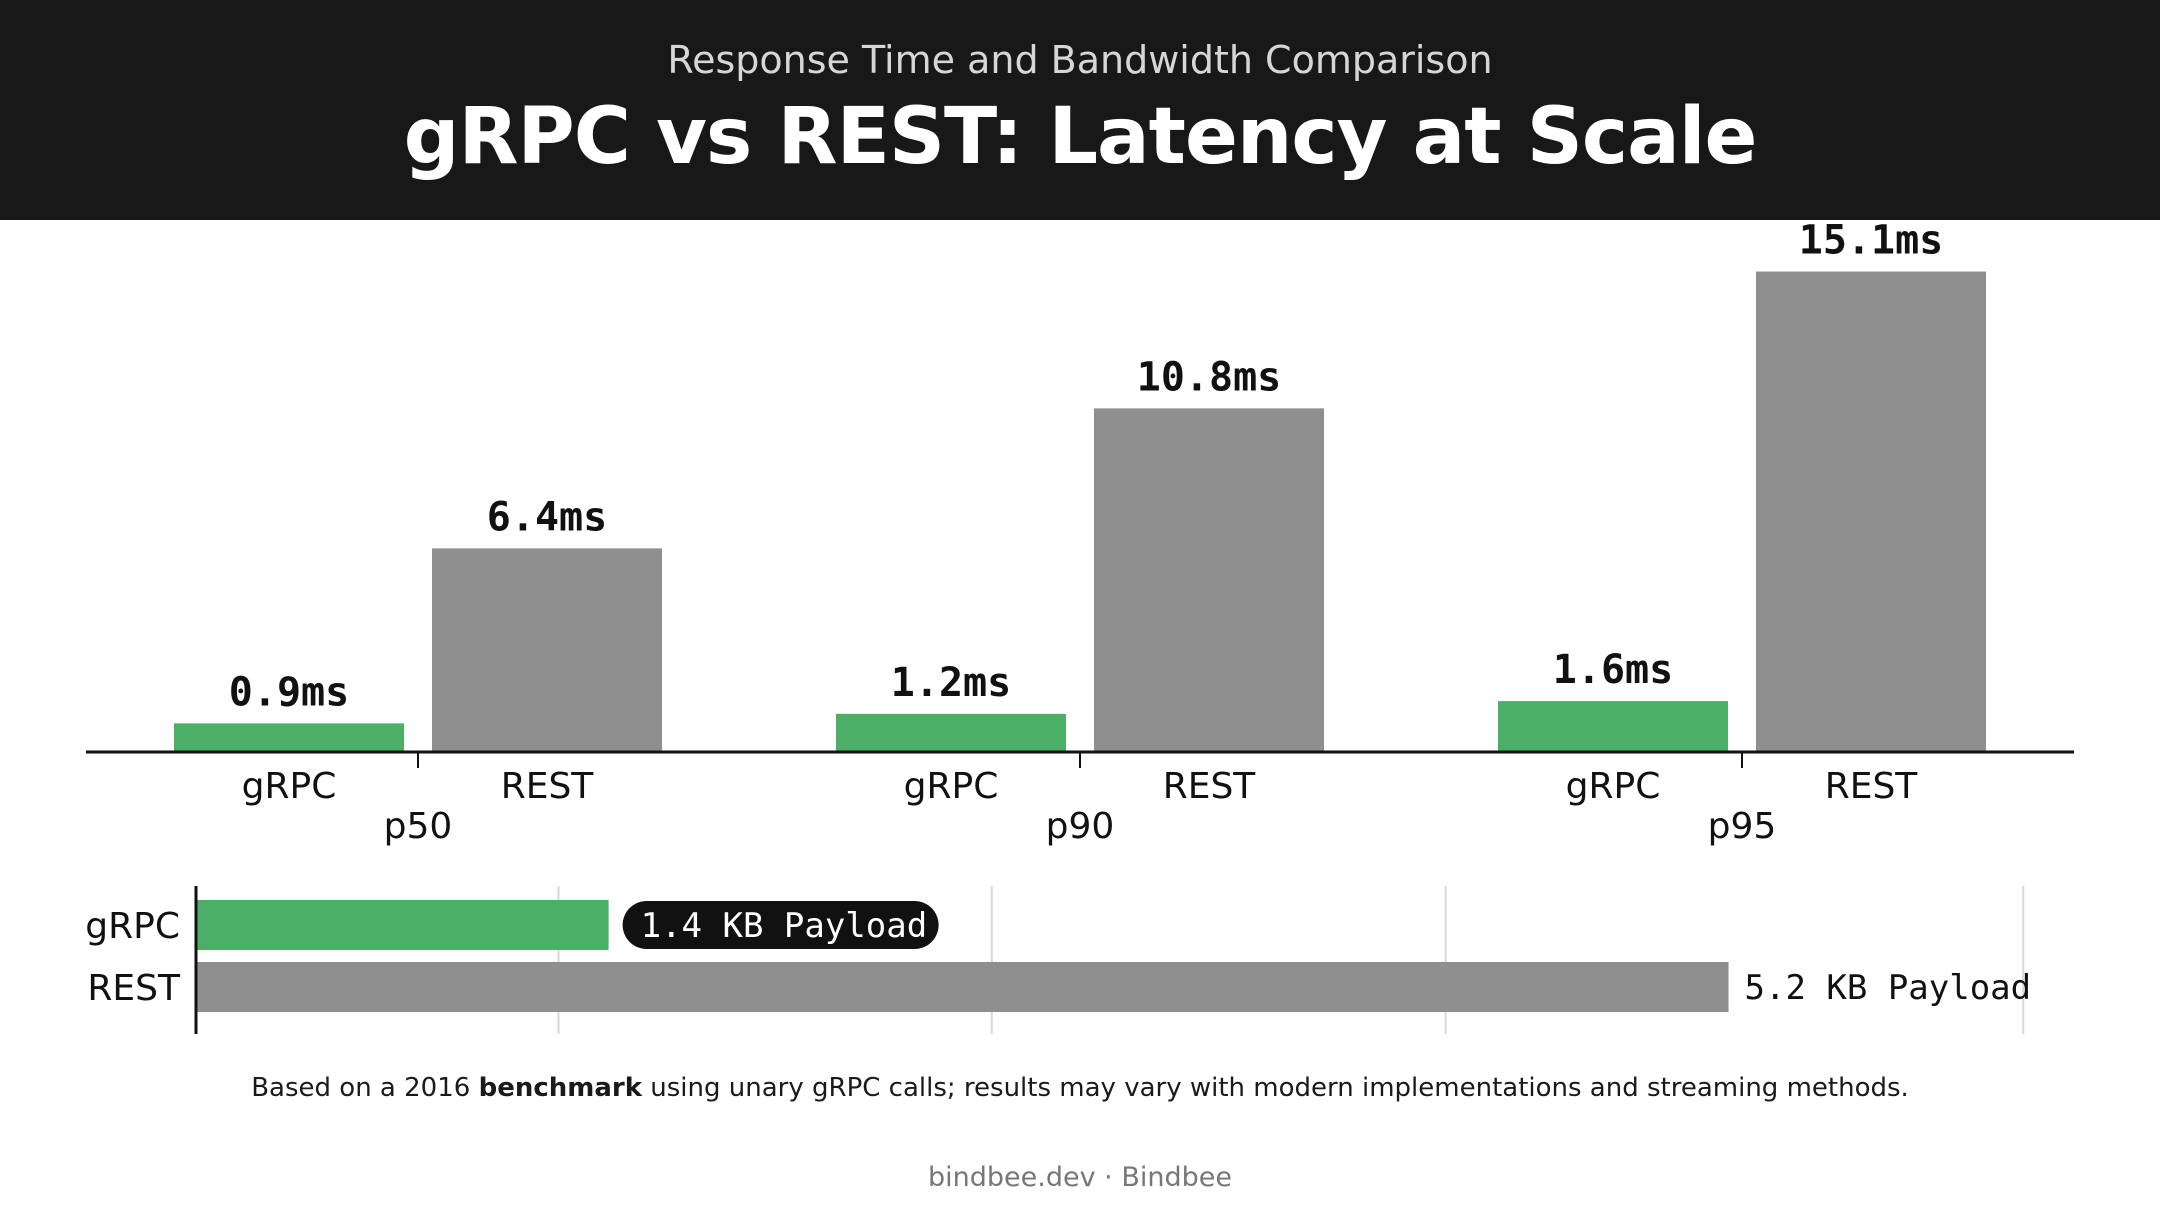 The image size is (2160, 1206). What do you see at coordinates (1872, 786) in the screenshot?
I see `tick-label-rest-p95: REST` at bounding box center [1872, 786].